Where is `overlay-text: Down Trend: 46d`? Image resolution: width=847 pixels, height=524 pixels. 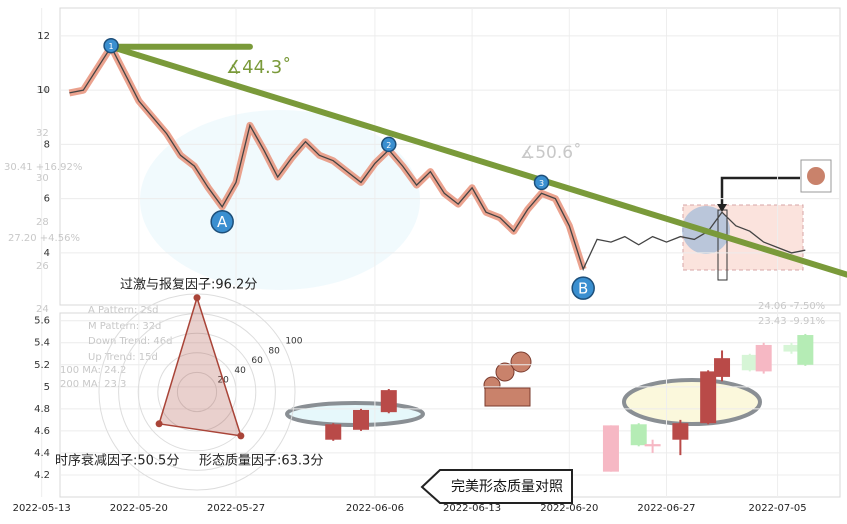 overlay-text: Down Trend: 46d is located at coordinates (130, 341).